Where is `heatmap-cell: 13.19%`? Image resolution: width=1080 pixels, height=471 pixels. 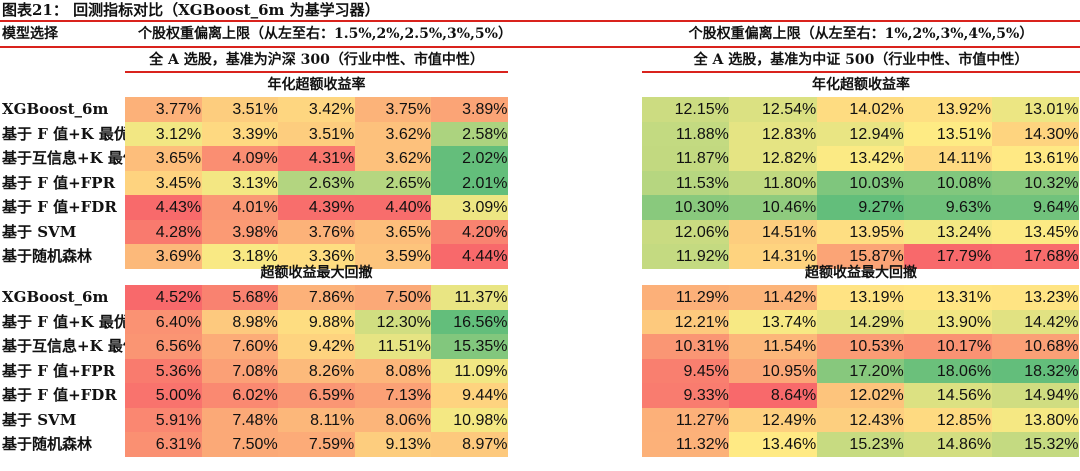
heatmap-cell: 13.19% is located at coordinates (860, 297).